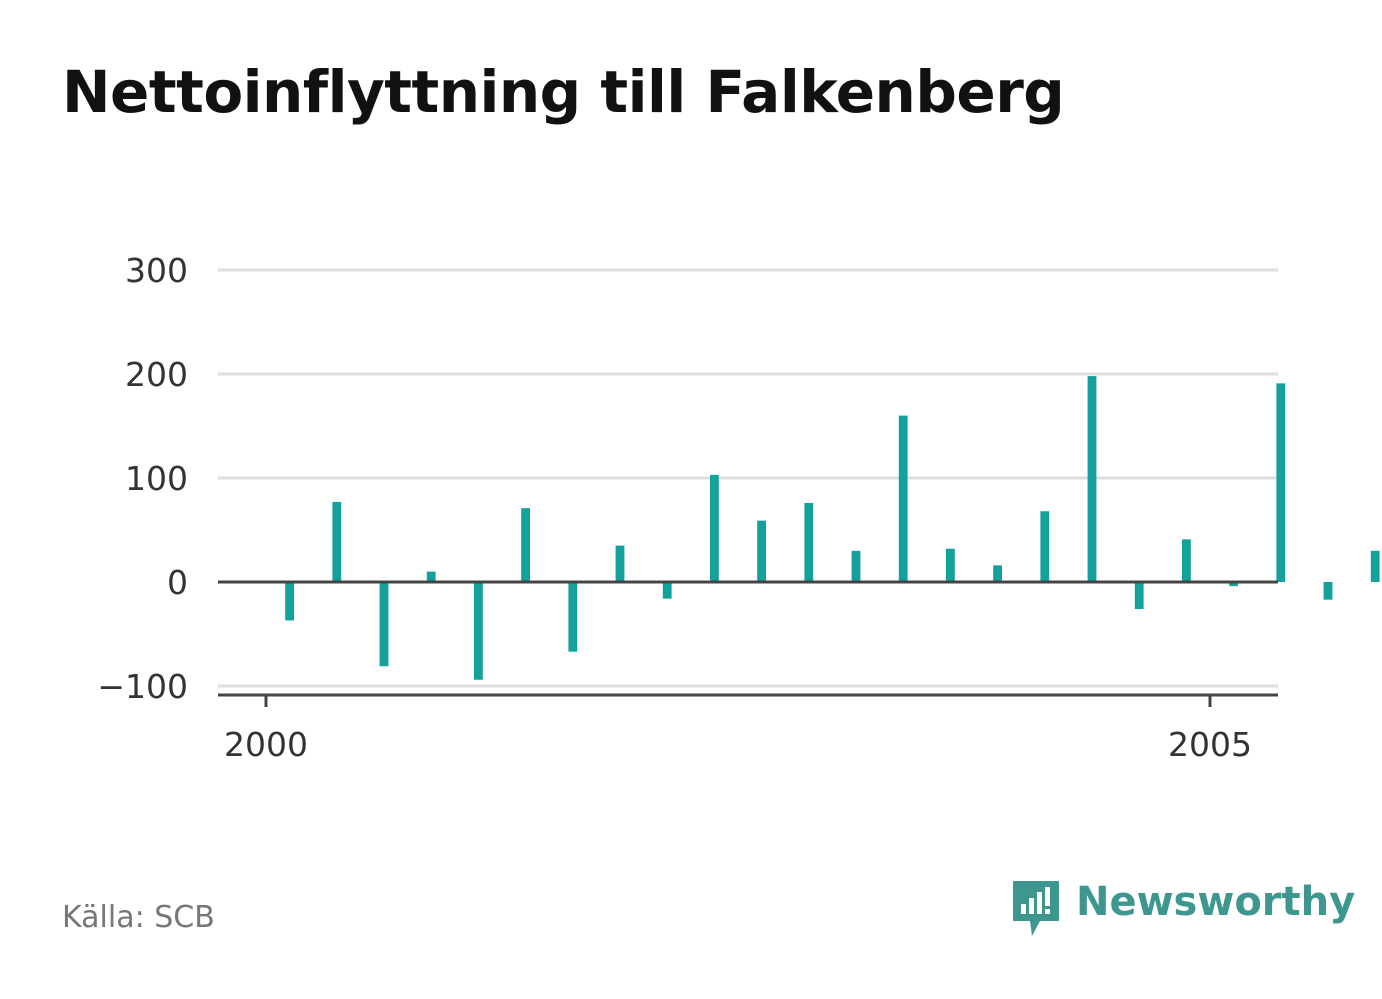 The image size is (1382, 999). Describe the element at coordinates (138, 917) in the screenshot. I see `source-note: Källa: SCB` at that location.